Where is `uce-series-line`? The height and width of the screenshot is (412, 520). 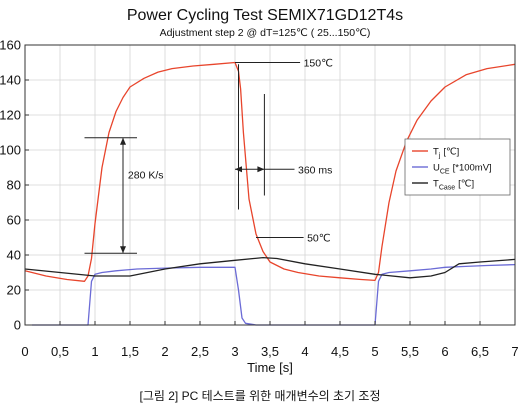 uce-series-line is located at coordinates (274, 294).